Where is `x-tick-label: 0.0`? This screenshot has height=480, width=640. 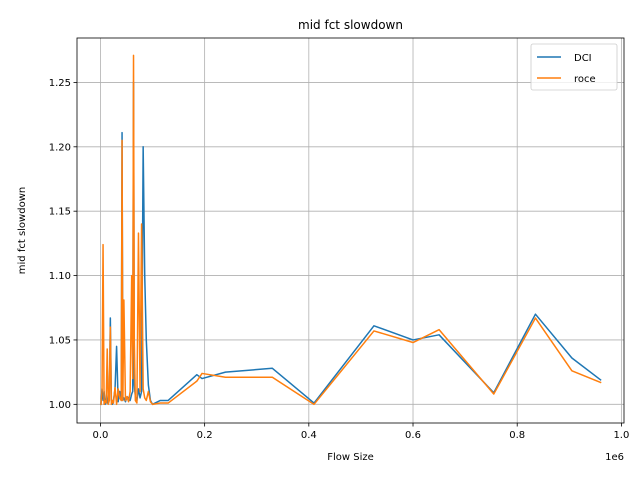
x-tick-label: 0.0 is located at coordinates (100, 435).